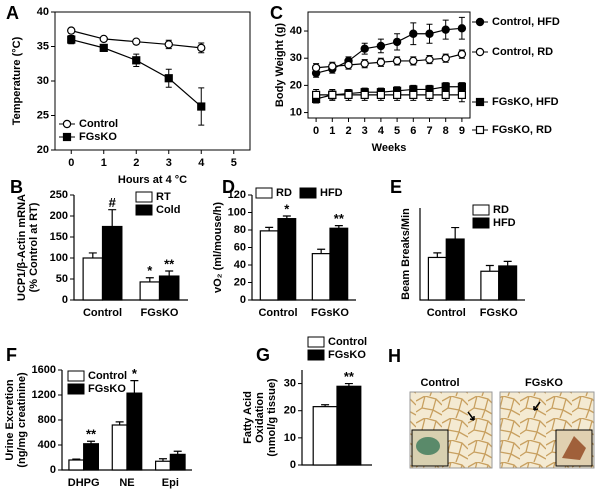  I want to click on x-tick-label: 3, so click(169, 163).